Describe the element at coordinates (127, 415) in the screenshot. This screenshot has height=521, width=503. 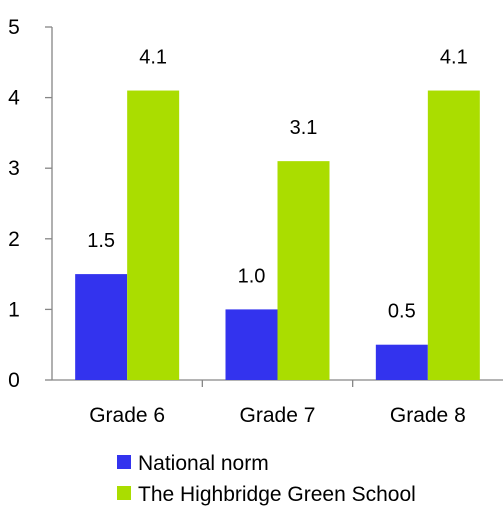
I see `x-category-label: Grade 6` at that location.